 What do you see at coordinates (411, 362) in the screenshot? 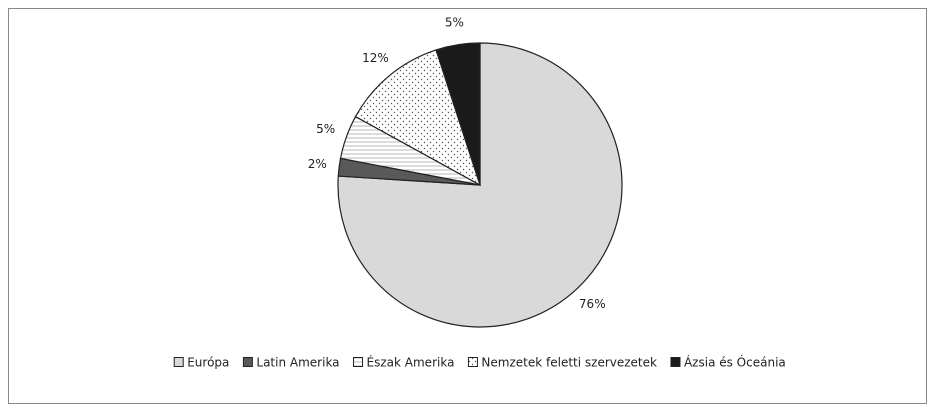
I see `legend-label: Észak Amerika` at bounding box center [411, 362].